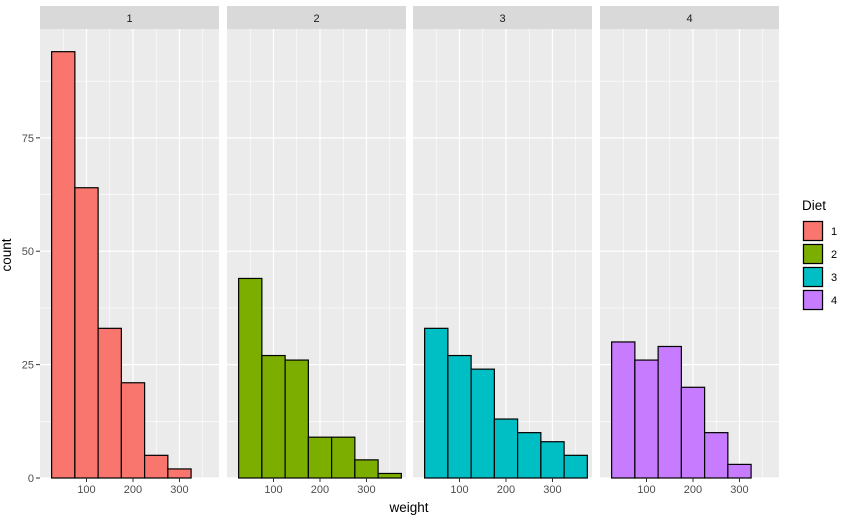  Describe the element at coordinates (28, 139) in the screenshot. I see `y-tick-label: 75` at that location.